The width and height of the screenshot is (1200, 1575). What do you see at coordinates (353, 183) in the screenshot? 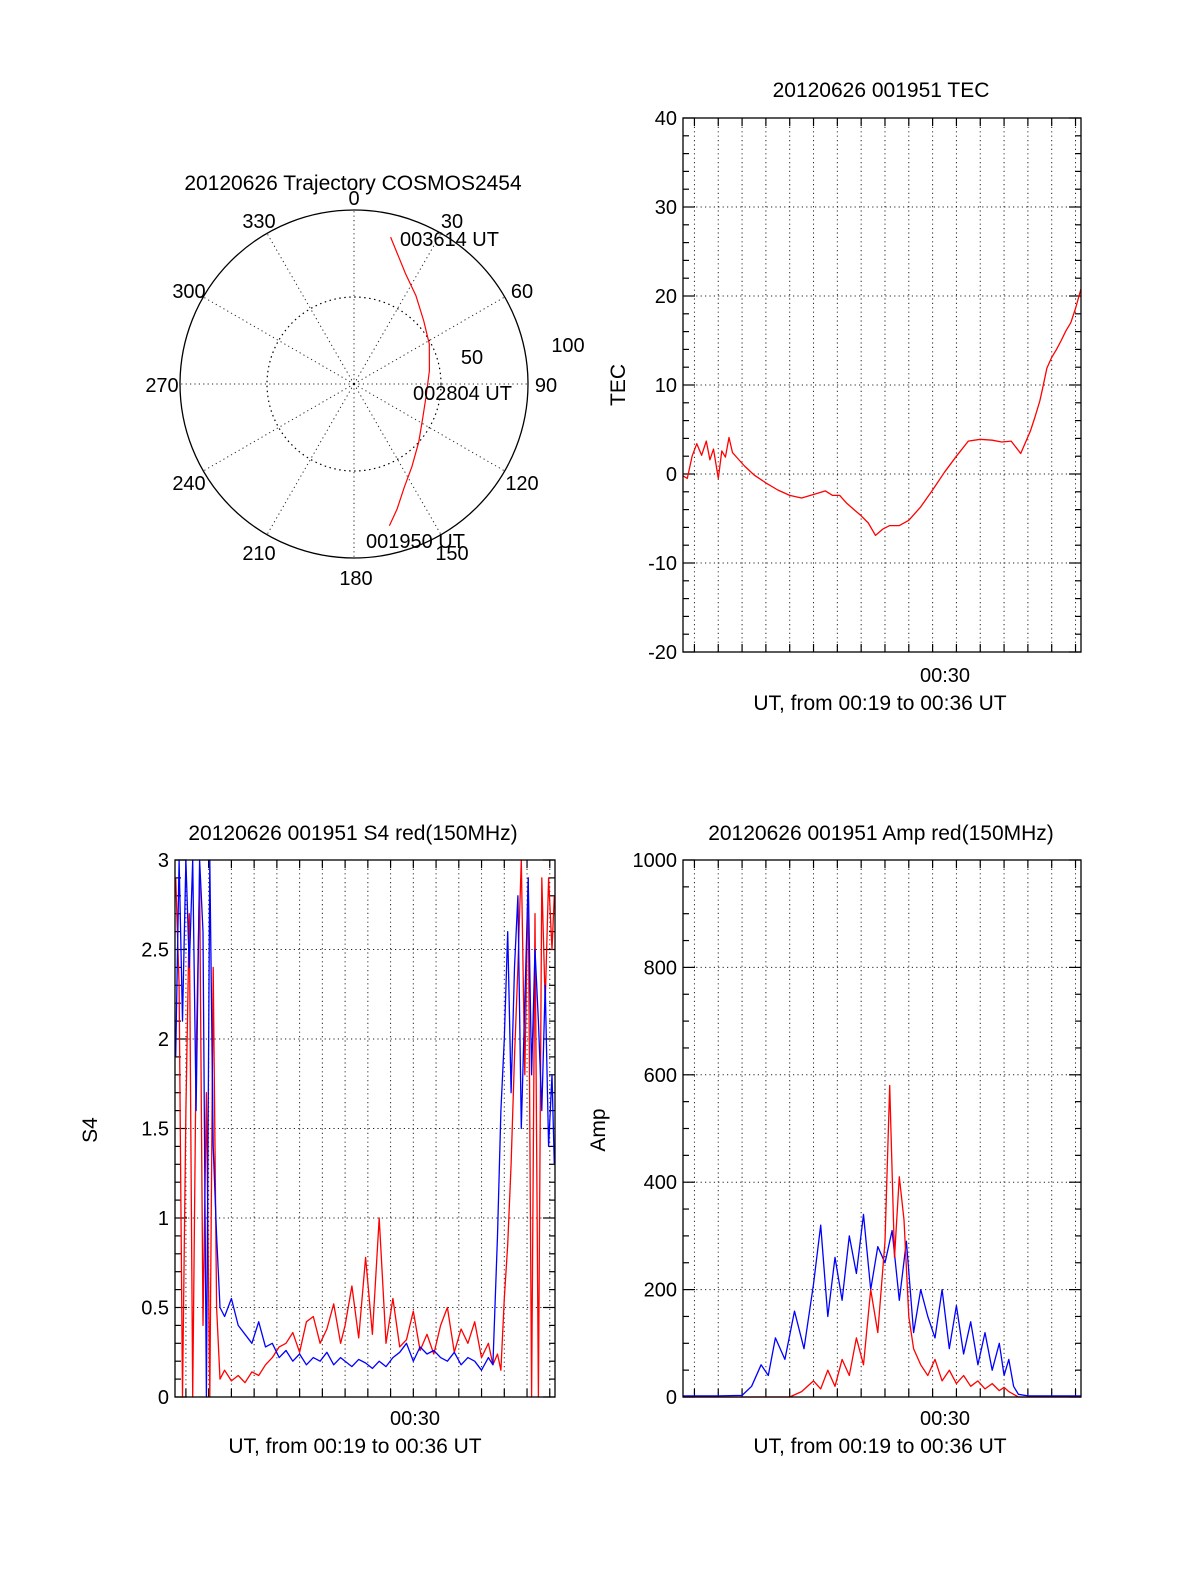
I see `polar-title: 20120626 Trajectory COSMOS2454` at bounding box center [353, 183].